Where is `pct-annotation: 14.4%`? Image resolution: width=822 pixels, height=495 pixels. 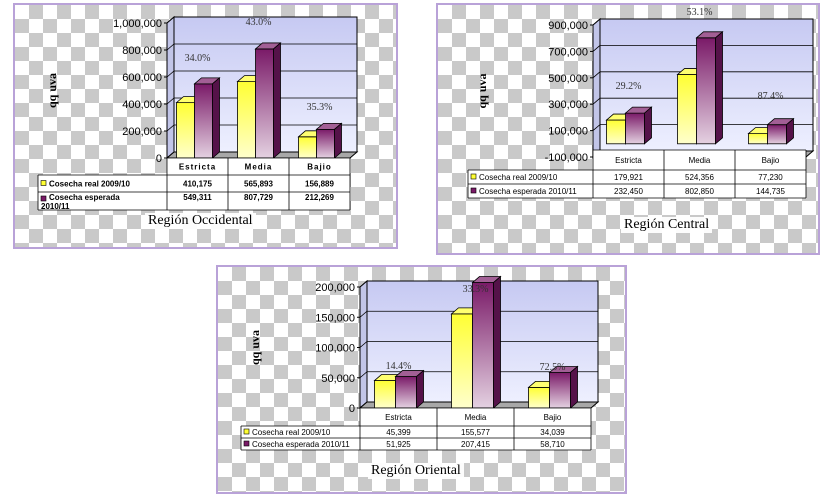 pct-annotation: 14.4% is located at coordinates (399, 366).